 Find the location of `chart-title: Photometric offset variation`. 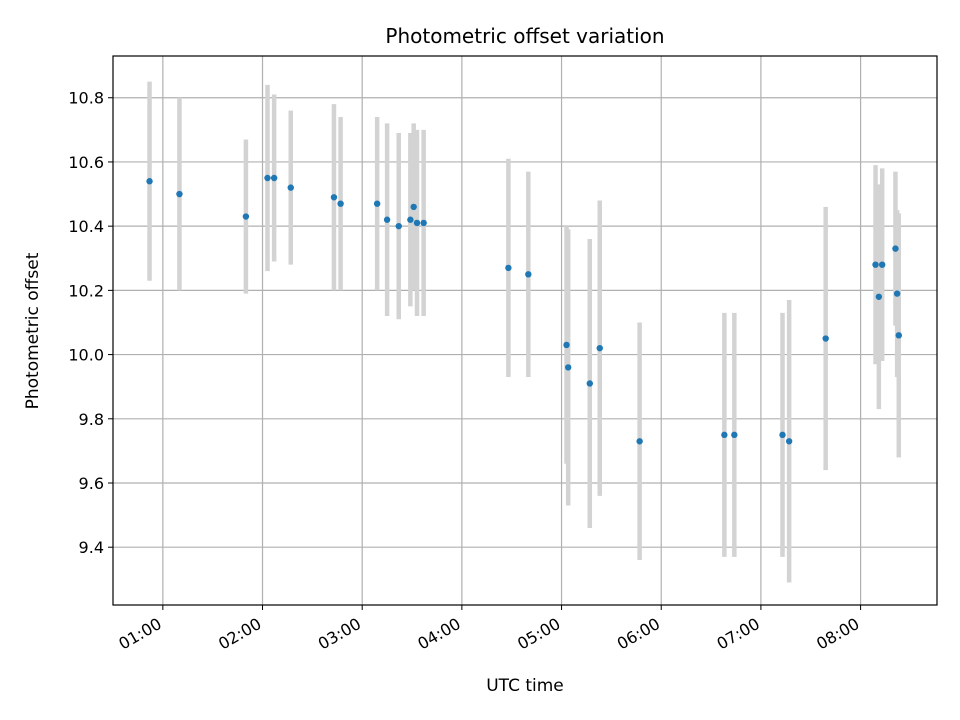

chart-title: Photometric offset variation is located at coordinates (524, 36).